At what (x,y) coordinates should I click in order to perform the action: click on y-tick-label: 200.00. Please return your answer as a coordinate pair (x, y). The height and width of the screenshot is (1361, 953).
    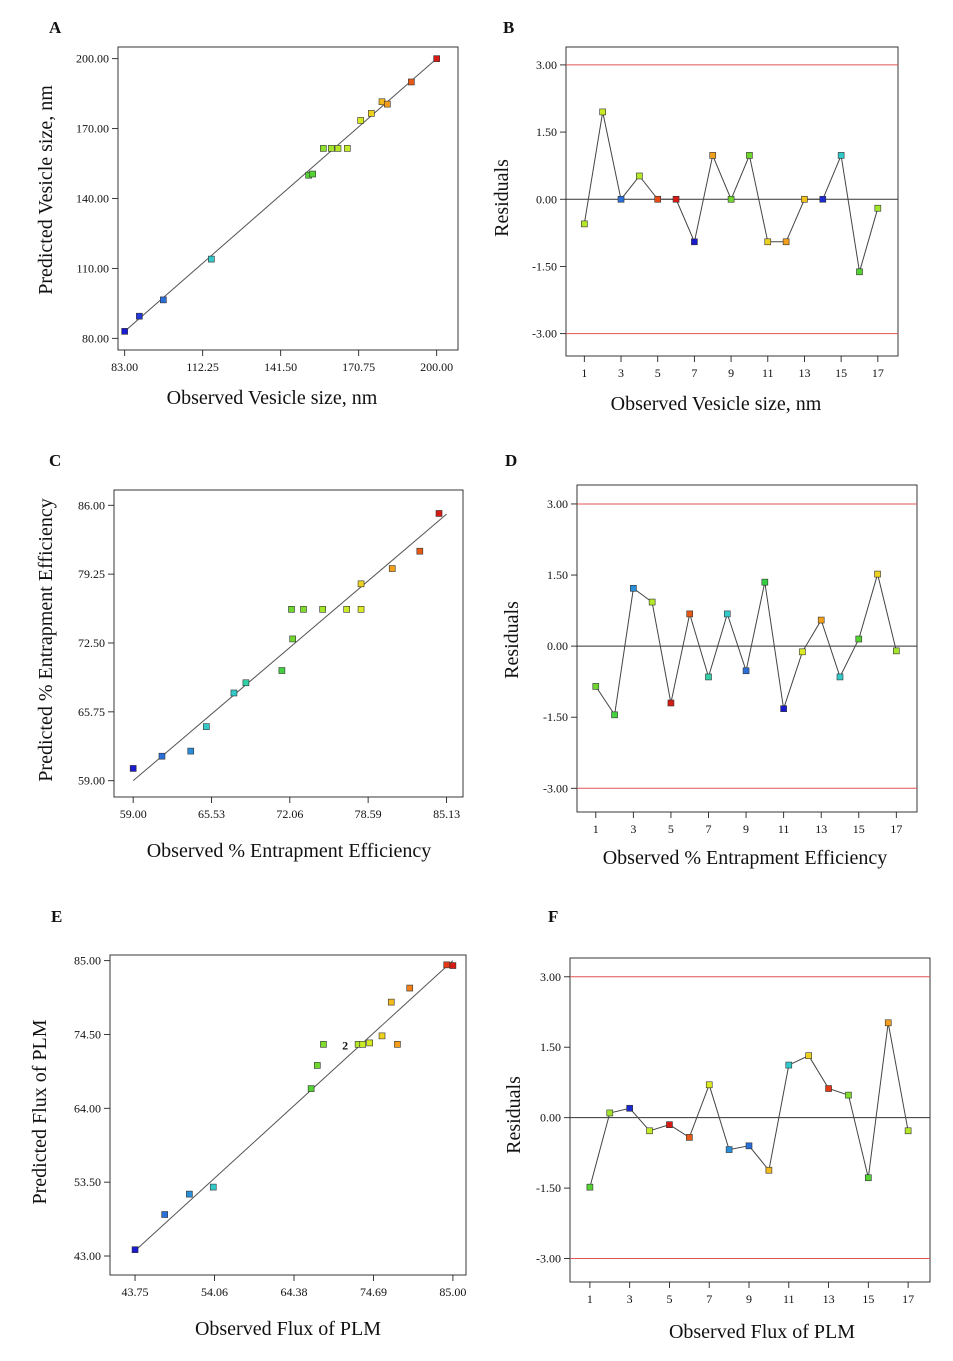
    Looking at the image, I should click on (92, 59).